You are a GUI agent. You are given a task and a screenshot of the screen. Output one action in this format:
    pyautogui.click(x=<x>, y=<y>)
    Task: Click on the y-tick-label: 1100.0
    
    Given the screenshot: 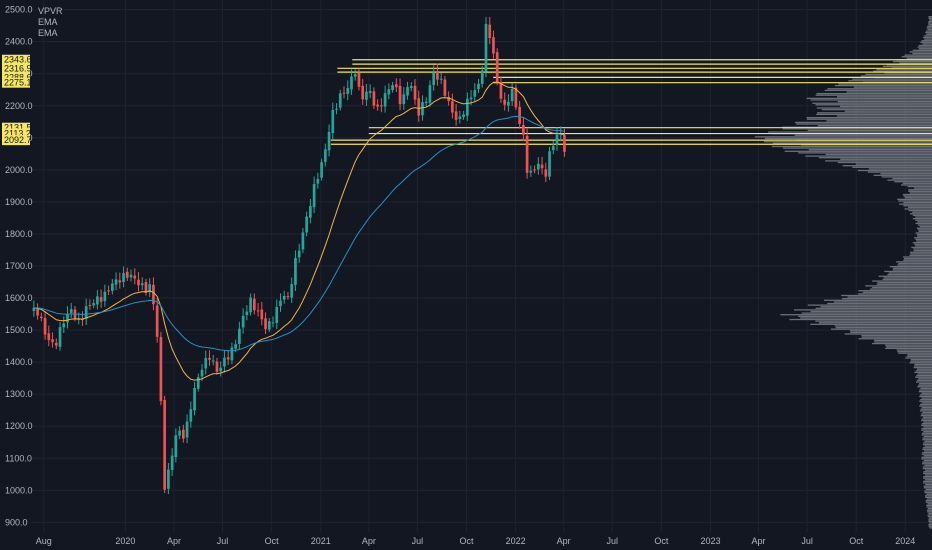 What is the action you would take?
    pyautogui.click(x=18, y=458)
    